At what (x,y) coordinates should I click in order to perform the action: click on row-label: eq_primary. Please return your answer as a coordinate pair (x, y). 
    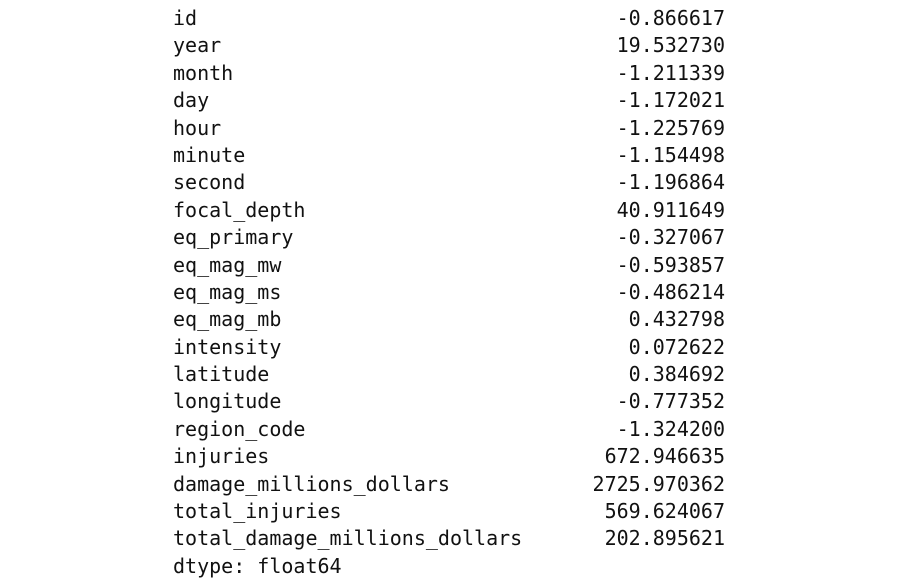
    Looking at the image, I should click on (233, 237).